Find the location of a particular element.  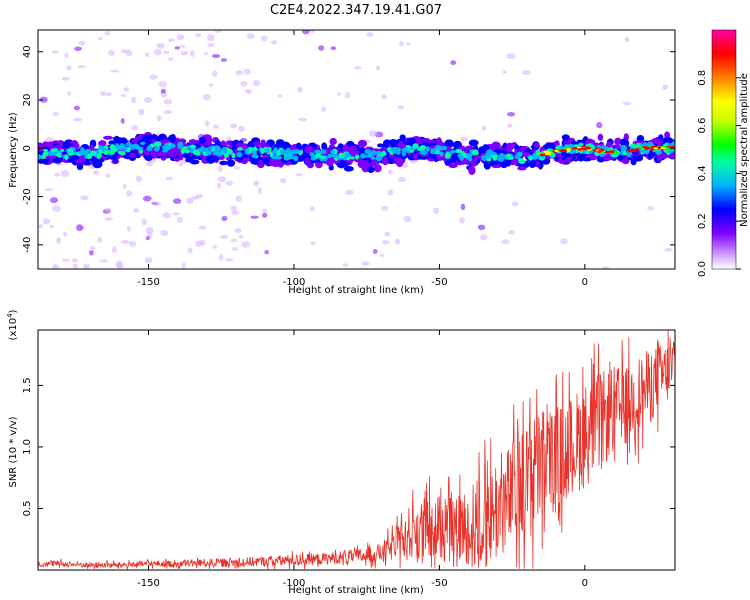

snr-scale-suffix: ) is located at coordinates (13, 311).